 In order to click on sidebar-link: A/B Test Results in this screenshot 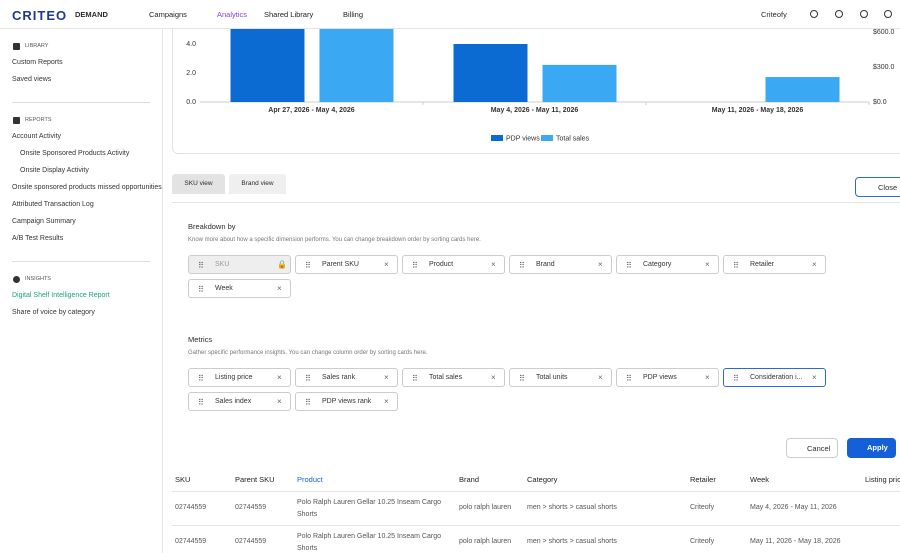, I will do `click(38, 238)`.